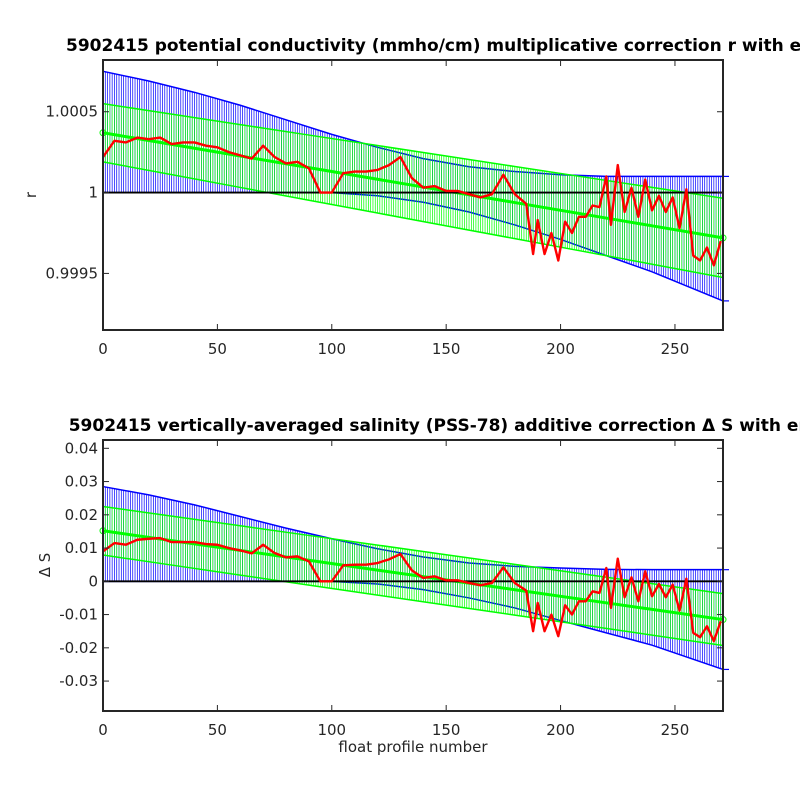 This screenshot has width=800, height=800. Describe the element at coordinates (413, 150) in the screenshot. I see `conductivity-fit-upper-line` at that location.